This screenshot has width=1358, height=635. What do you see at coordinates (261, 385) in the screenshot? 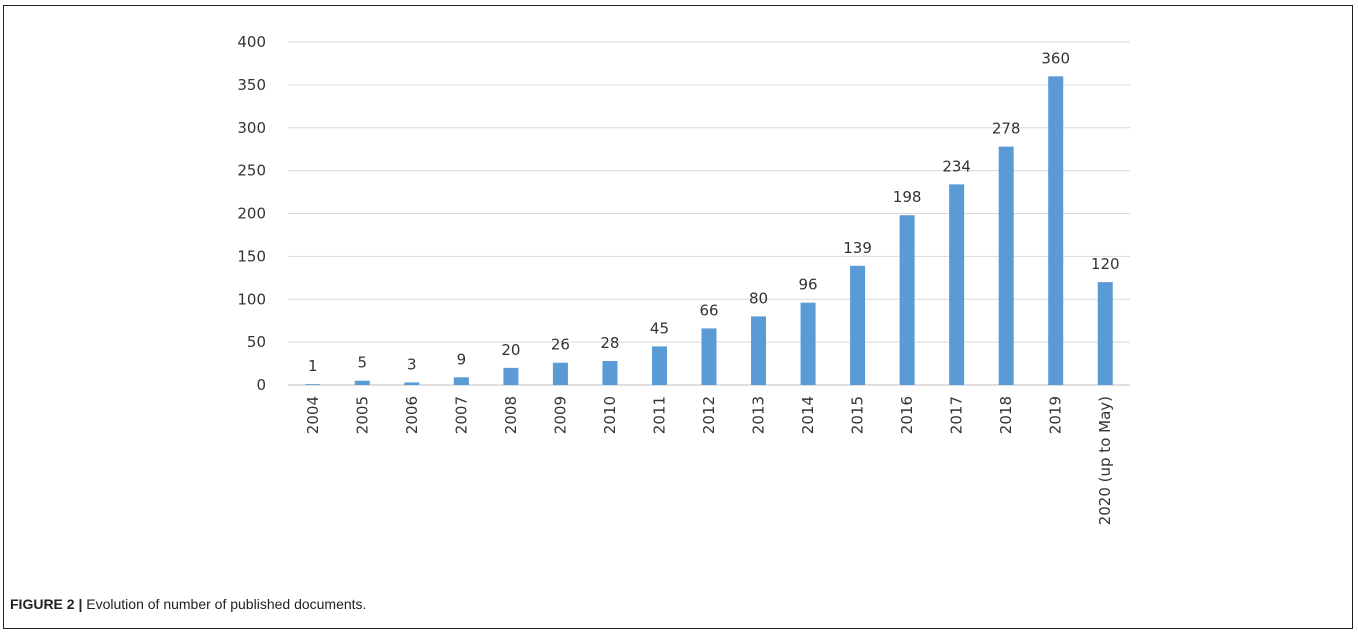
I see `y-tick-label: 0` at bounding box center [261, 385].